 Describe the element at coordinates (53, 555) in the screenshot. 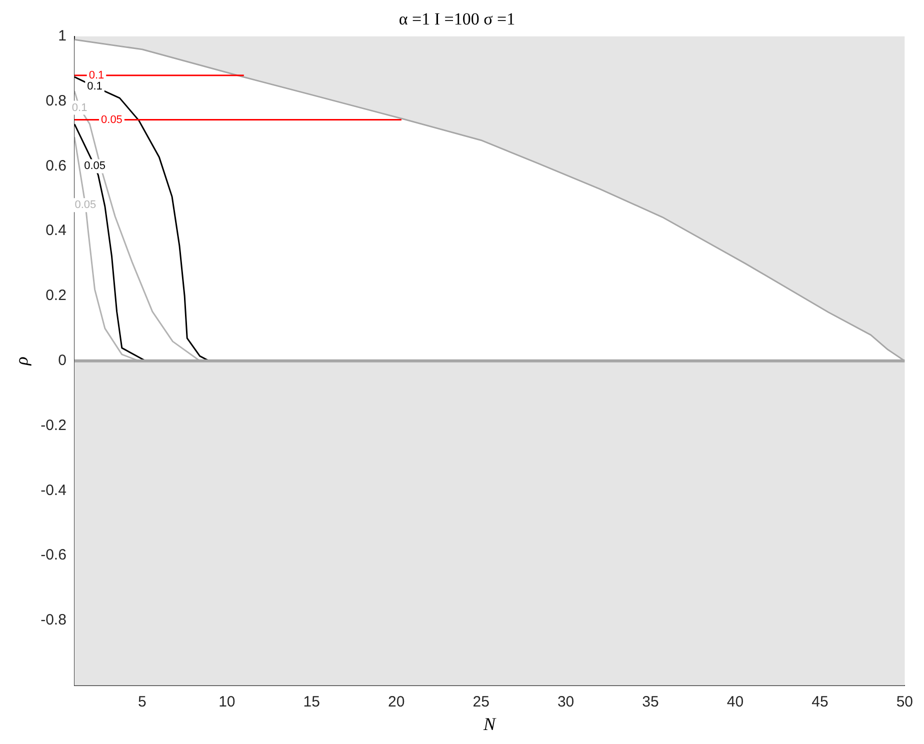

I see `y-tick-label: -0.6` at that location.